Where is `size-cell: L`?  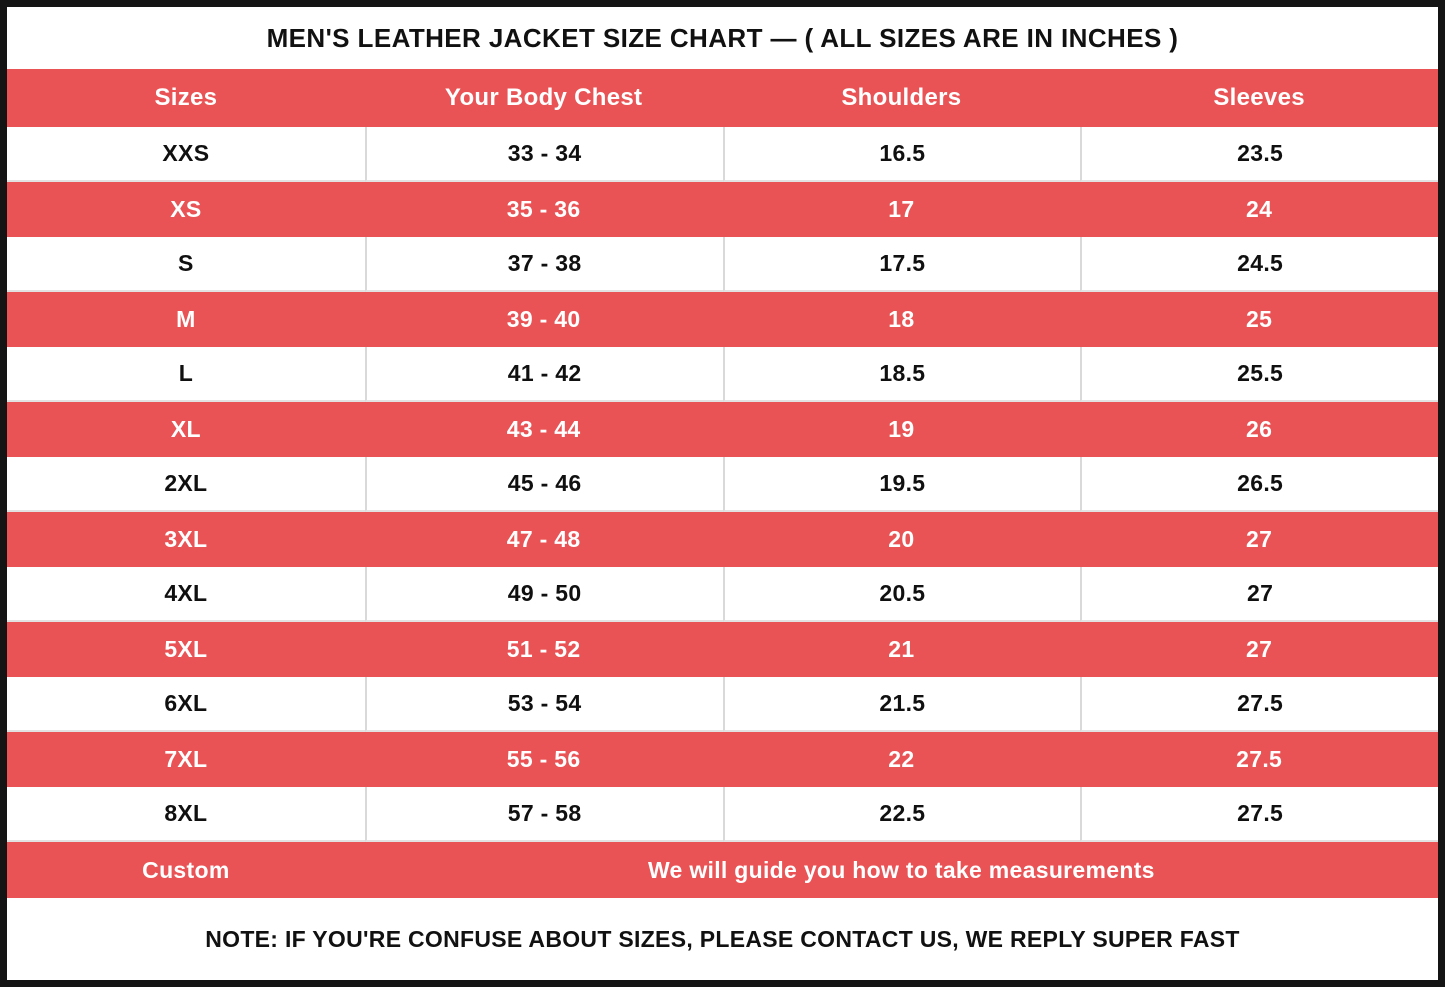
size-cell: L is located at coordinates (186, 374).